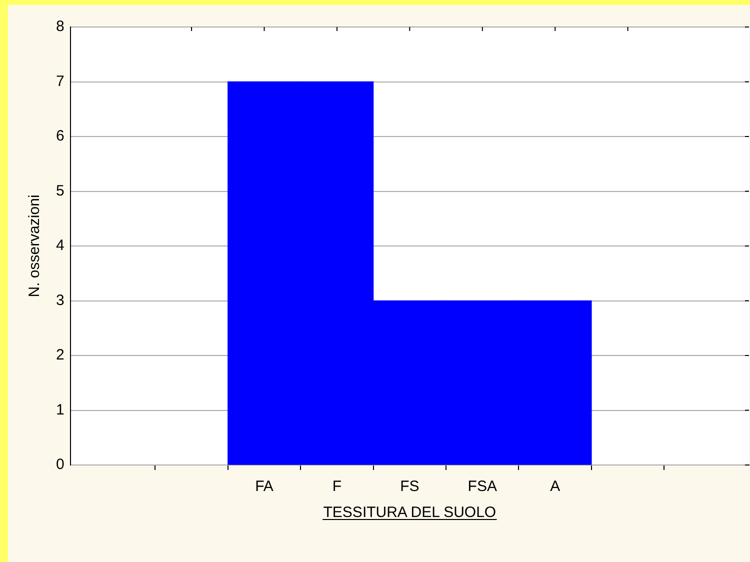 This screenshot has width=750, height=562. I want to click on x-axis-title: TESSITURA DEL SUOLO, so click(409, 512).